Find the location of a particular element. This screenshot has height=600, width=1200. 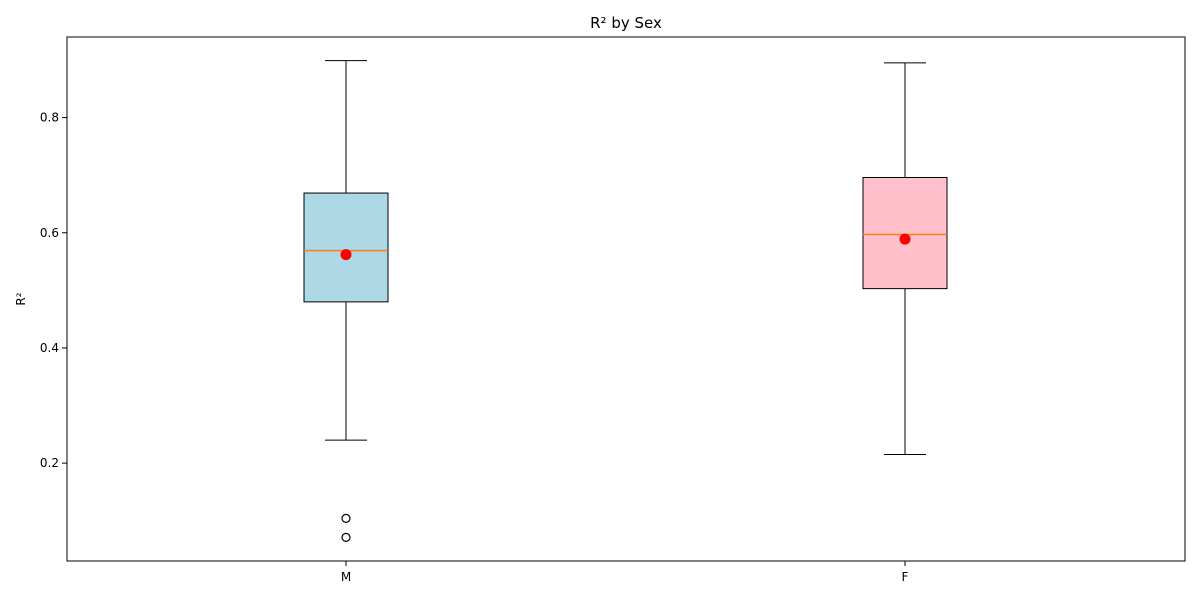

box-f is located at coordinates (905, 233).